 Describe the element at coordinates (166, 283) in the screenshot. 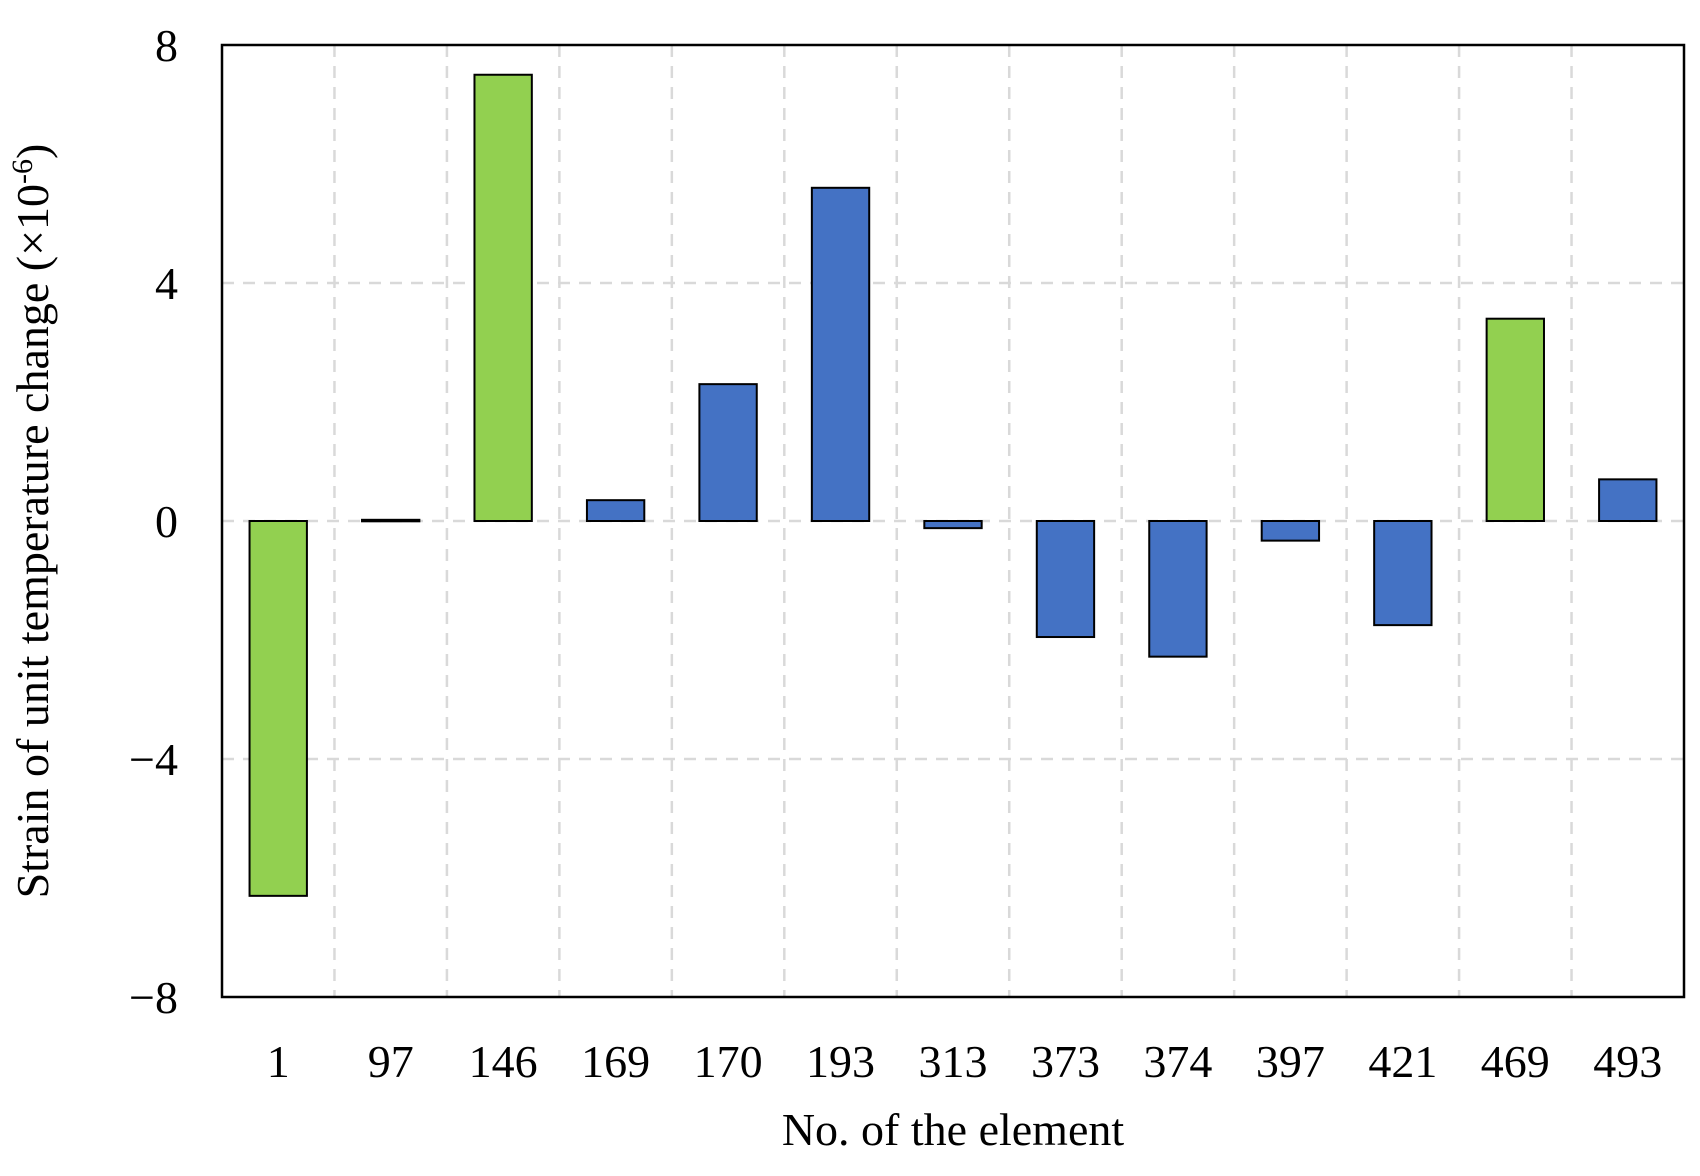

I see `y-tick-label: 4` at that location.